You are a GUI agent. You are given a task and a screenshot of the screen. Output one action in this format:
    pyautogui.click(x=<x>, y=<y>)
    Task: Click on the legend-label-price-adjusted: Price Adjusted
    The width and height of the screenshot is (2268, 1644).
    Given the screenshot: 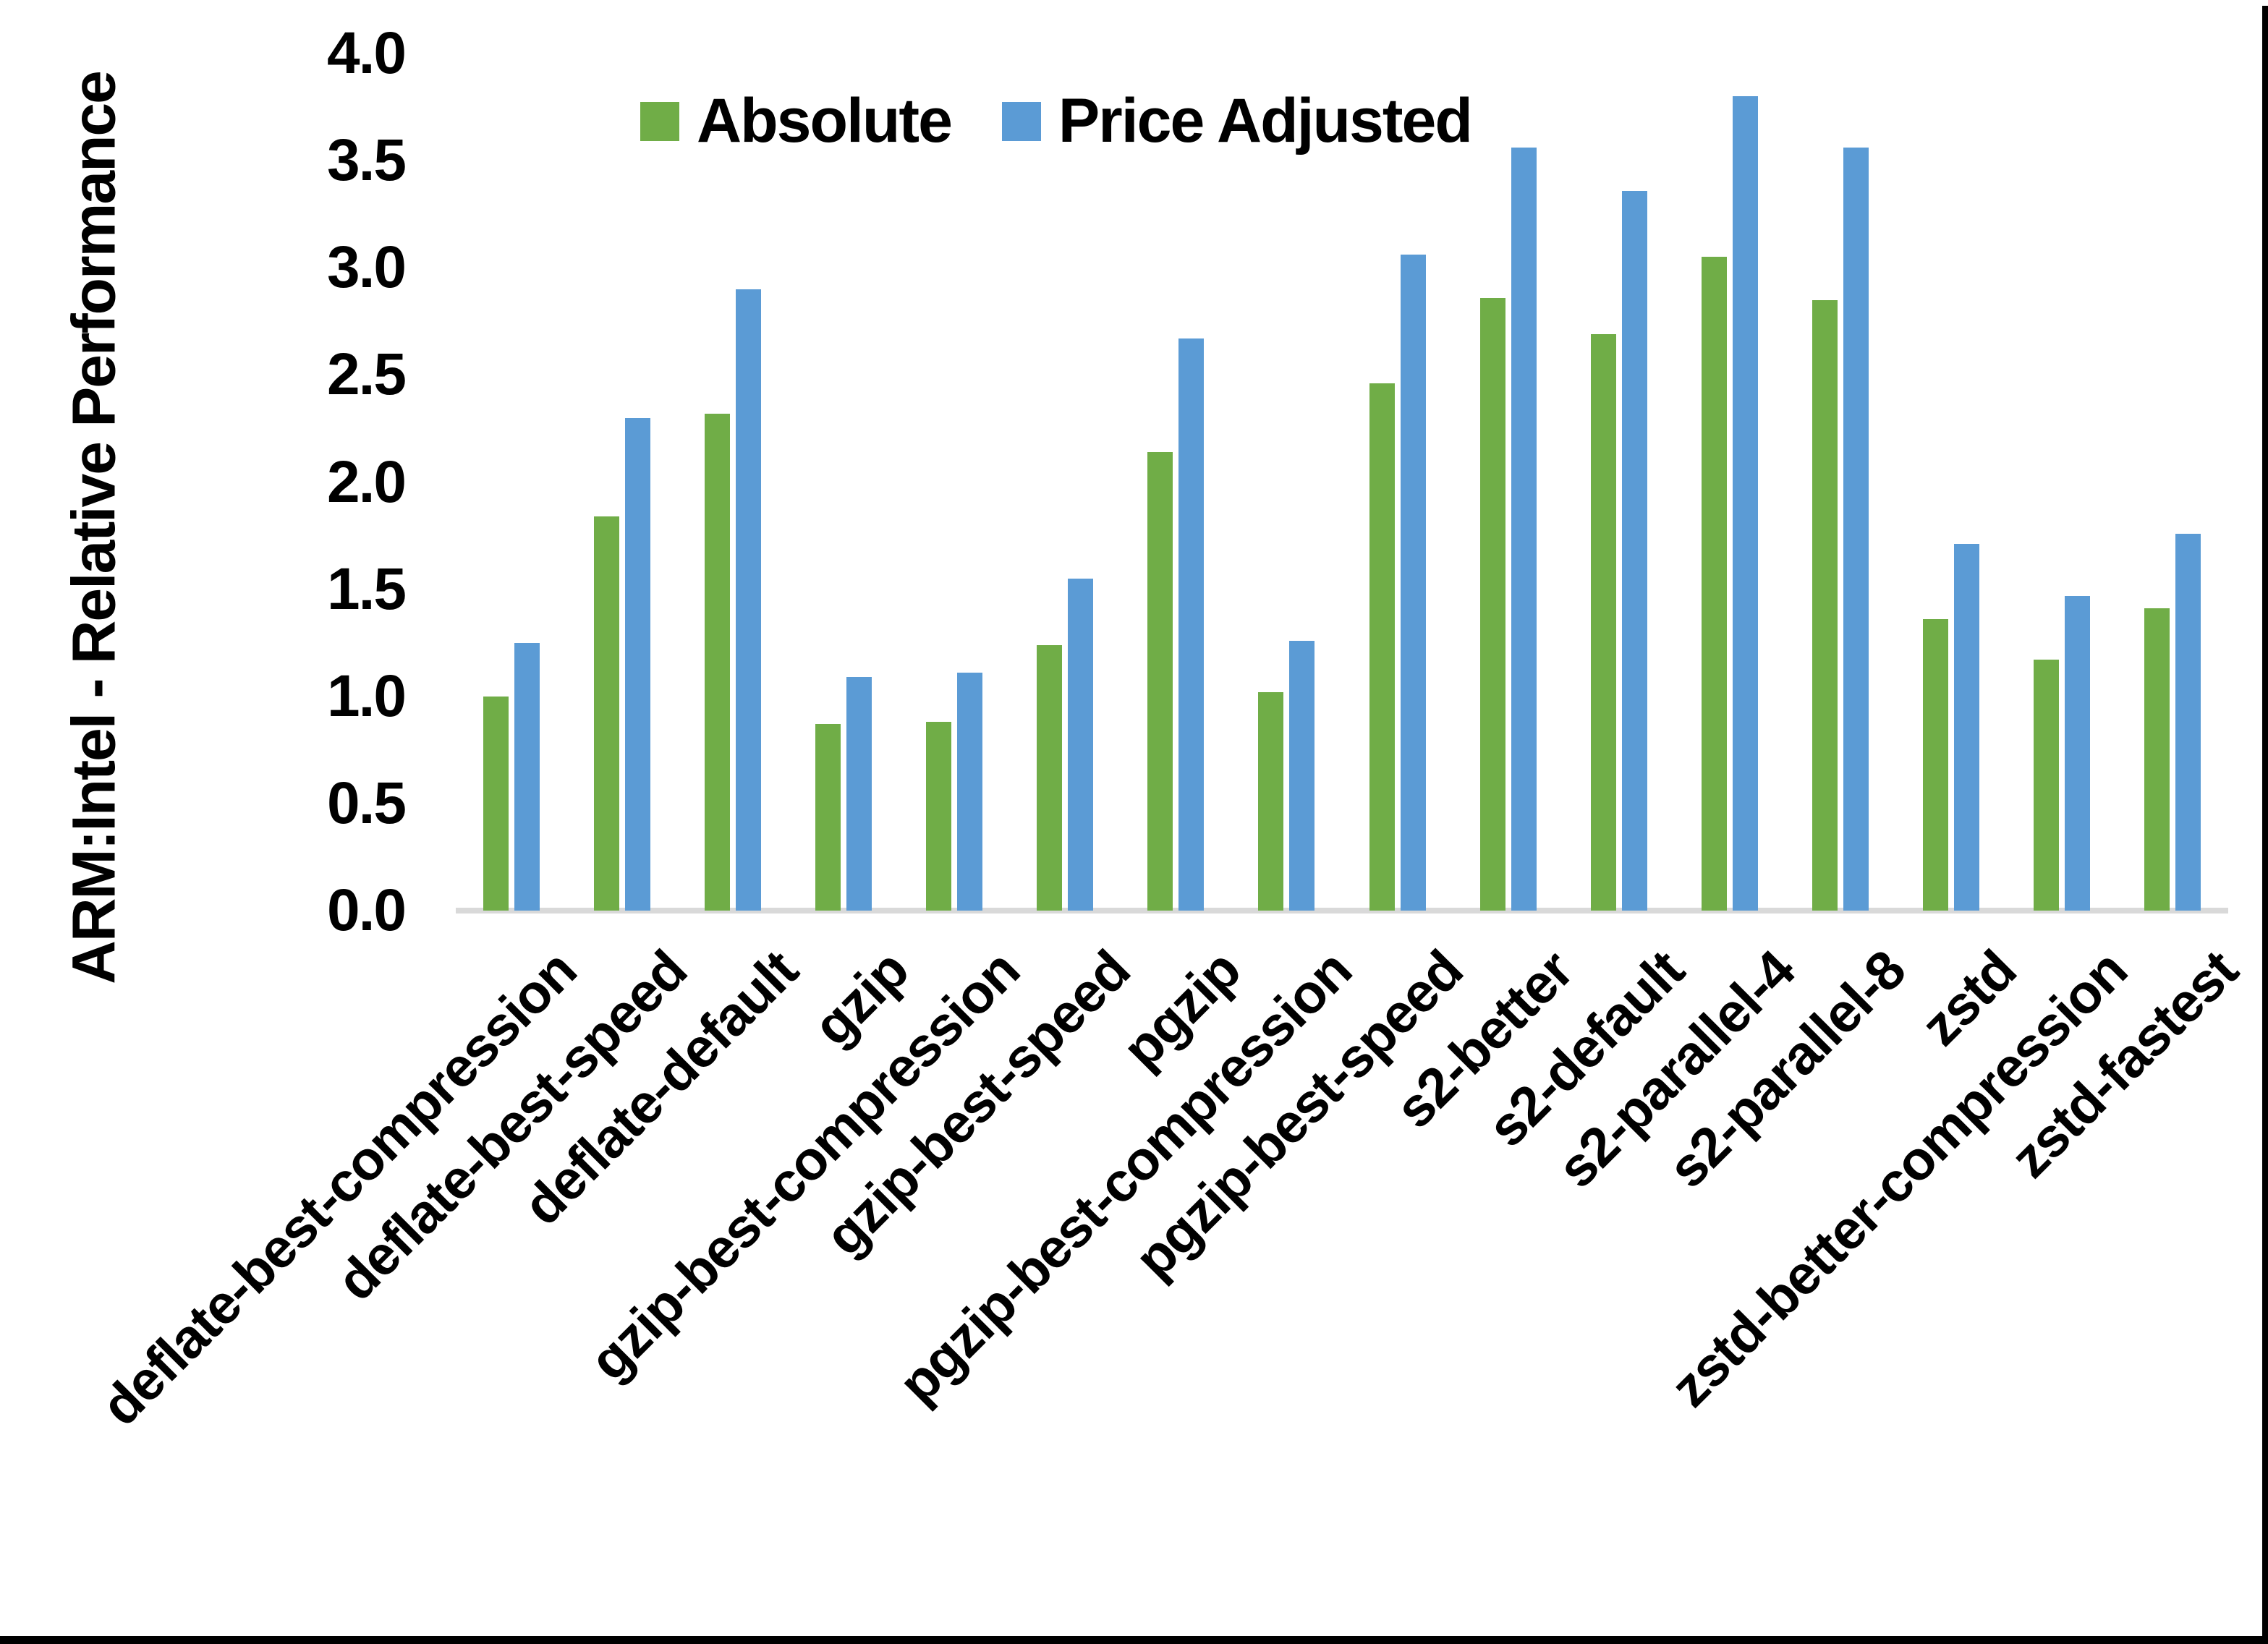 What is the action you would take?
    pyautogui.click(x=1265, y=121)
    